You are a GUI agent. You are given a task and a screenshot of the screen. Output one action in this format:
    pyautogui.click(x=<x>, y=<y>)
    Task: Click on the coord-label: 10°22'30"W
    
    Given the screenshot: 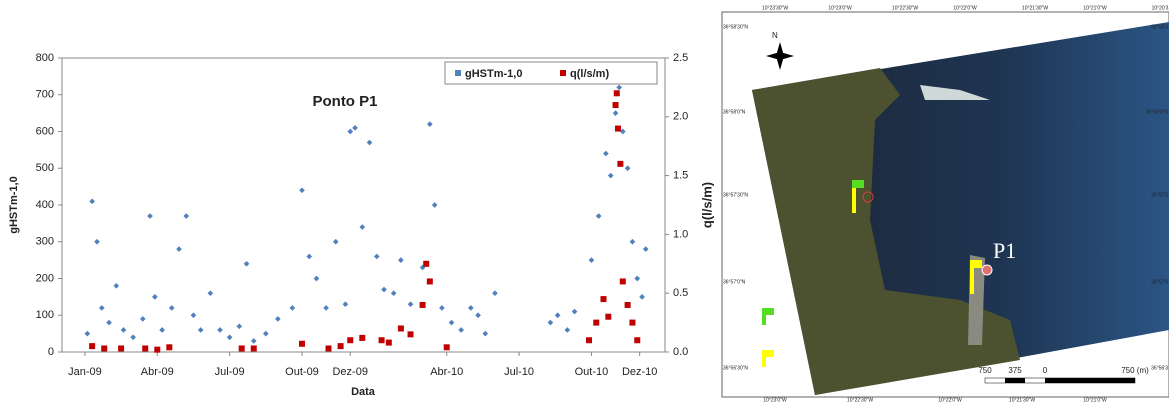 What is the action you would take?
    pyautogui.click(x=860, y=400)
    